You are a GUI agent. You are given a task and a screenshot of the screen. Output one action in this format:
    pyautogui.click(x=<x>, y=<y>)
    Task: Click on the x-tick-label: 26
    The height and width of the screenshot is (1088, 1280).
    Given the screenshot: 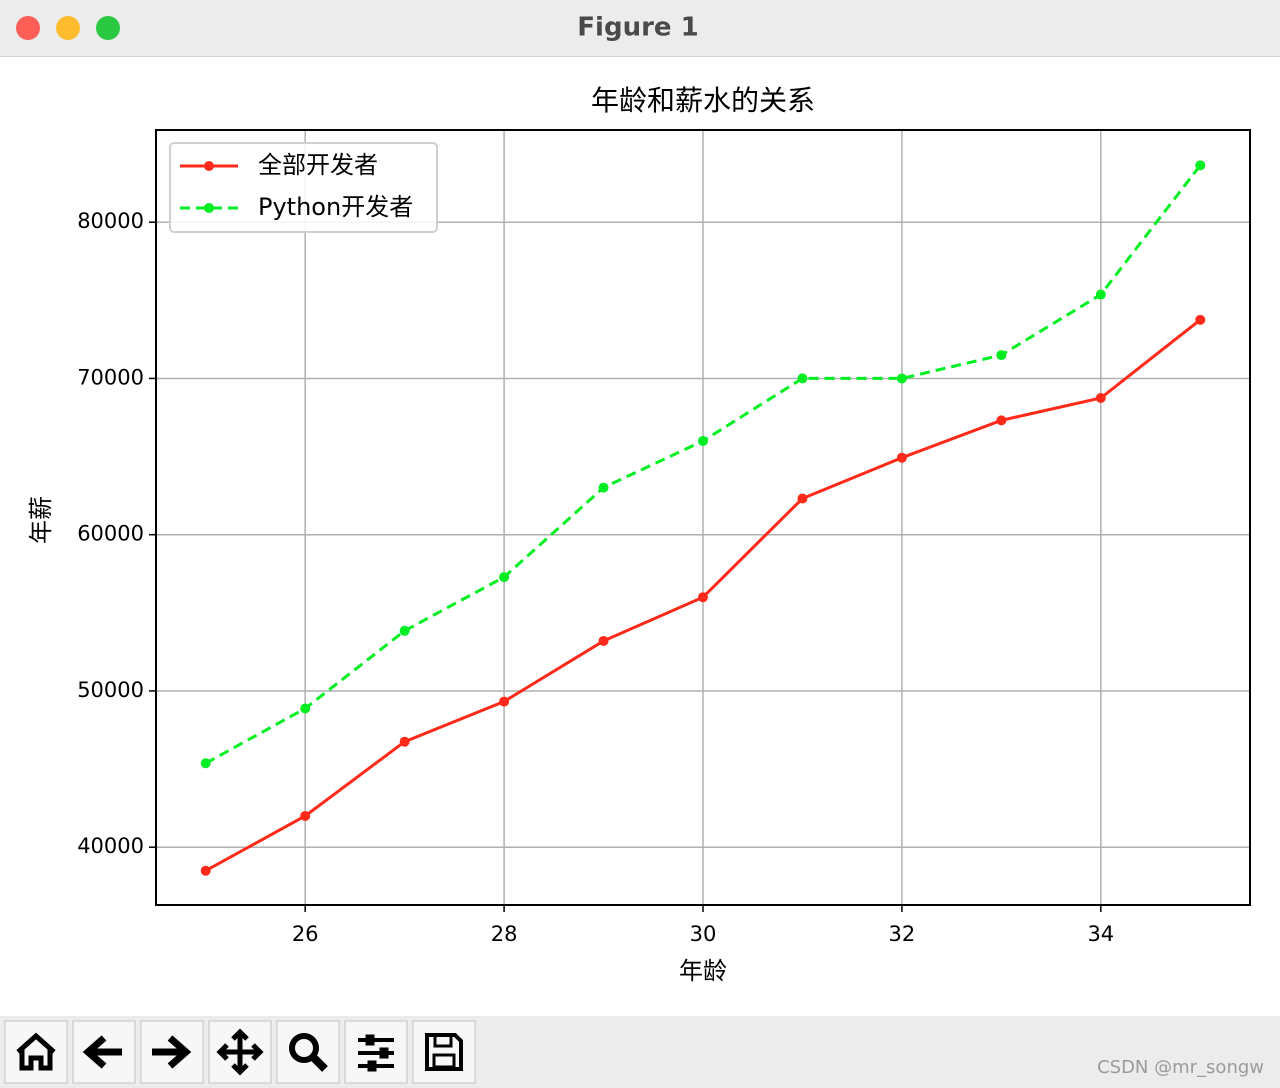 What is the action you would take?
    pyautogui.click(x=305, y=934)
    